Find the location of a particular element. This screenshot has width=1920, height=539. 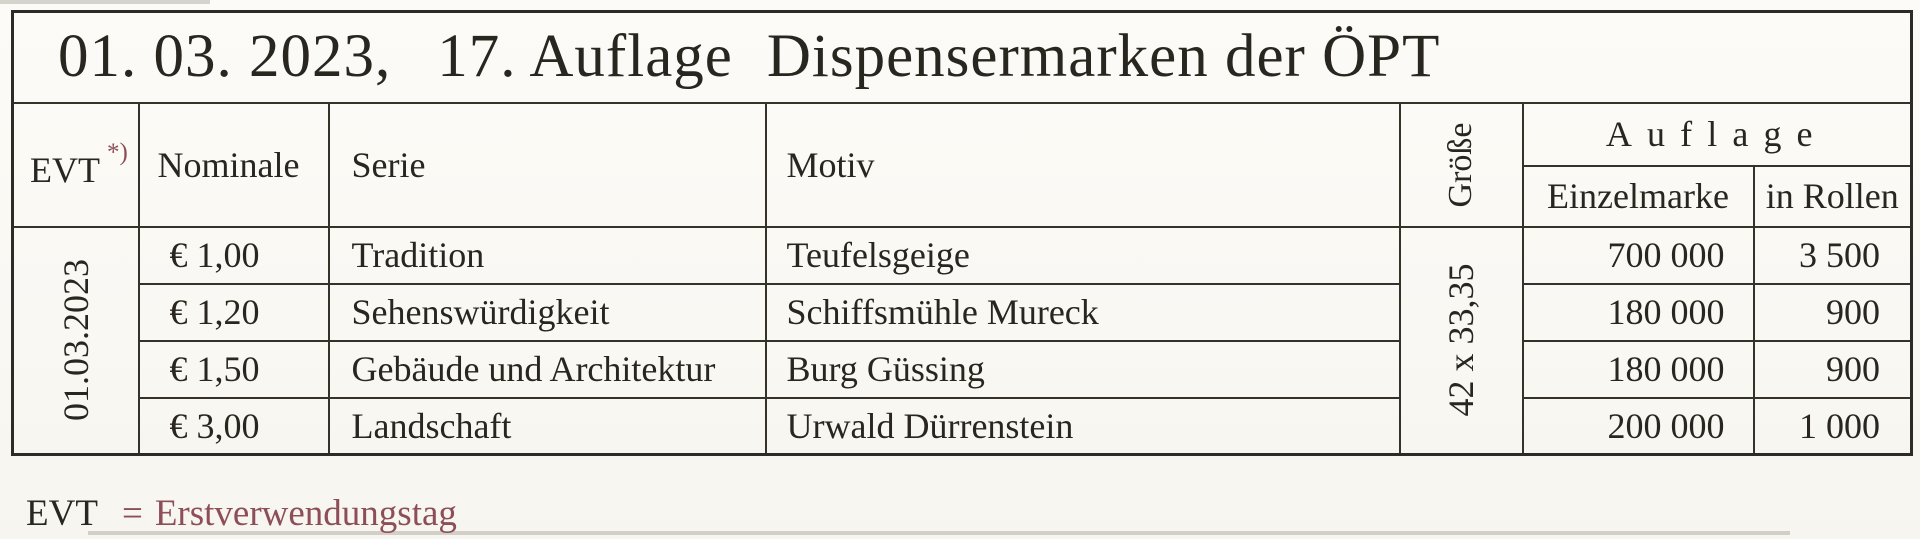

title-subject: Dispensermarken der ÖPT is located at coordinates (1103, 57).